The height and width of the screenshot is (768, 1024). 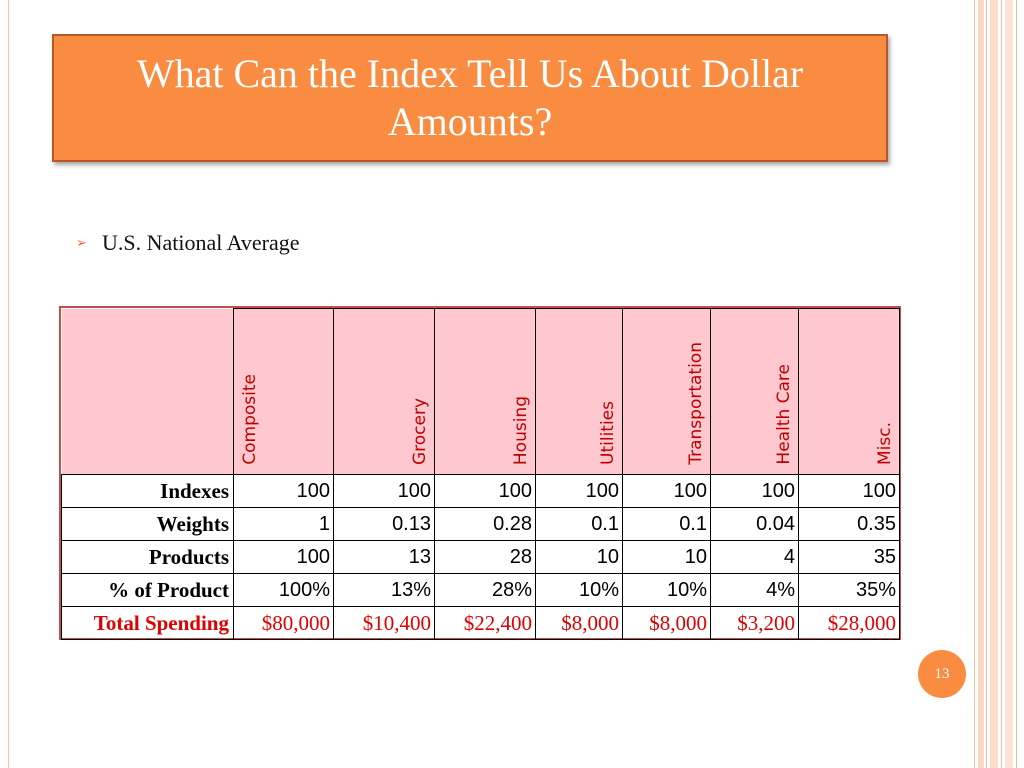 What do you see at coordinates (384, 623) in the screenshot?
I see `table-cell: $10,400` at bounding box center [384, 623].